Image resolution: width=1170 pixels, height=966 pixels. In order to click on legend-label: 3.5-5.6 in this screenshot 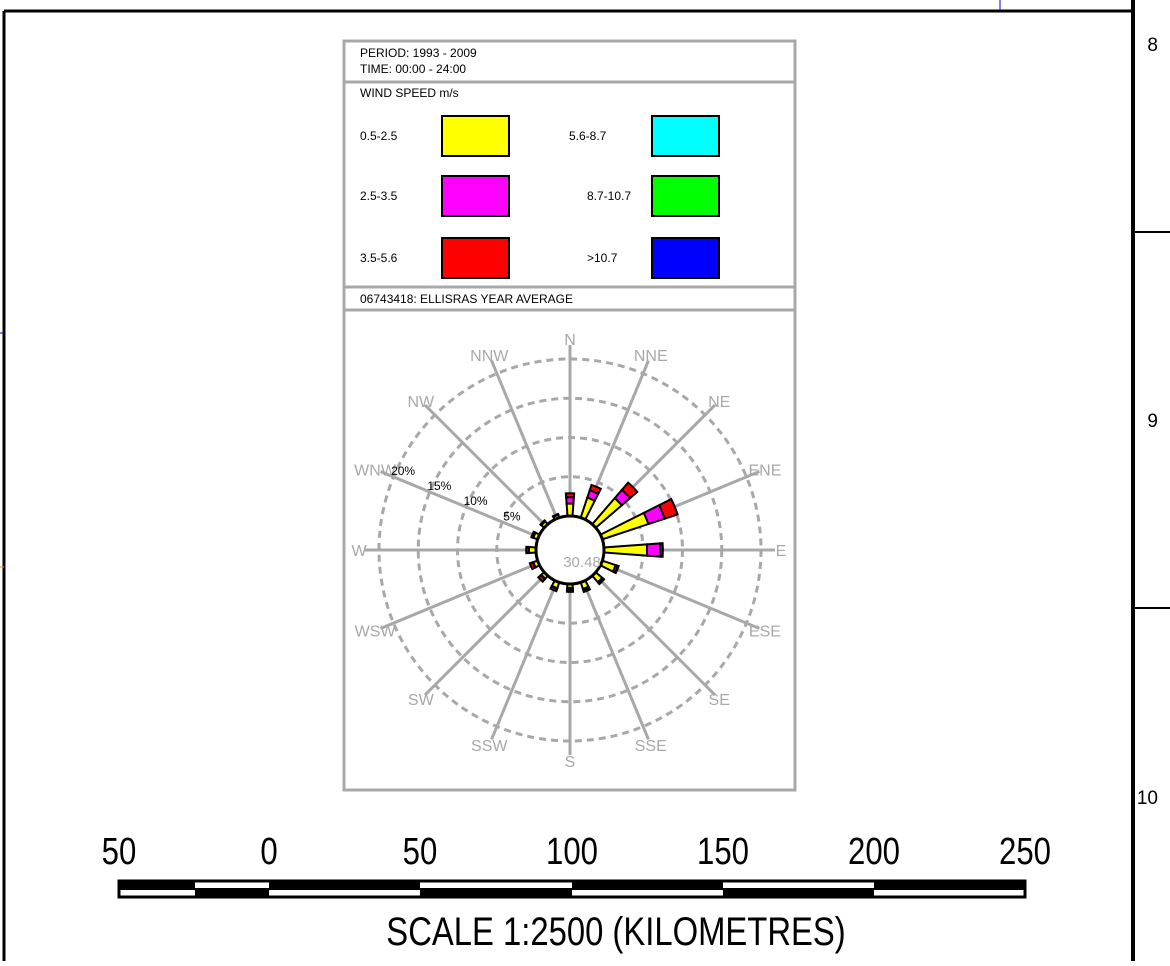, I will do `click(379, 258)`.